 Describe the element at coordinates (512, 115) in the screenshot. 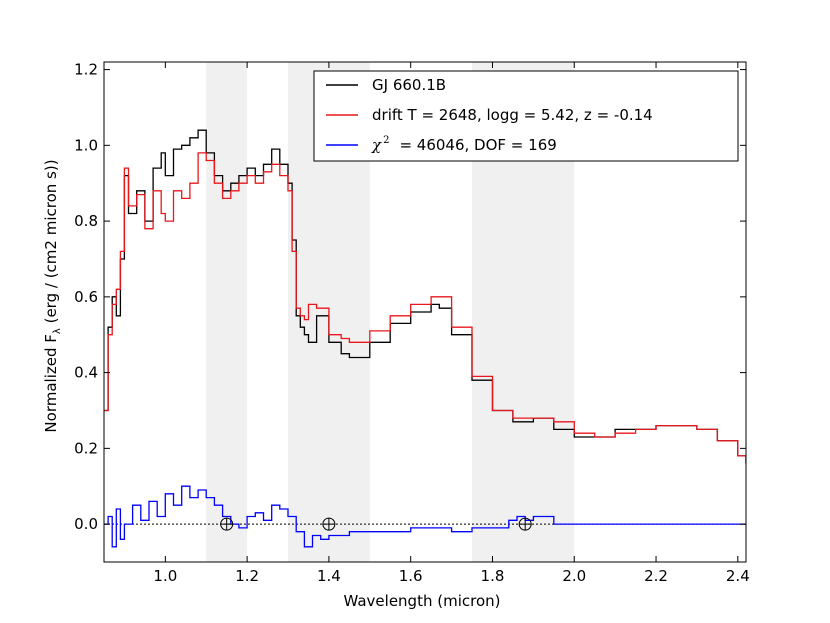

I see `legend-label-drift: drift T = 2648, logg = 5.42, z = -0.14` at that location.